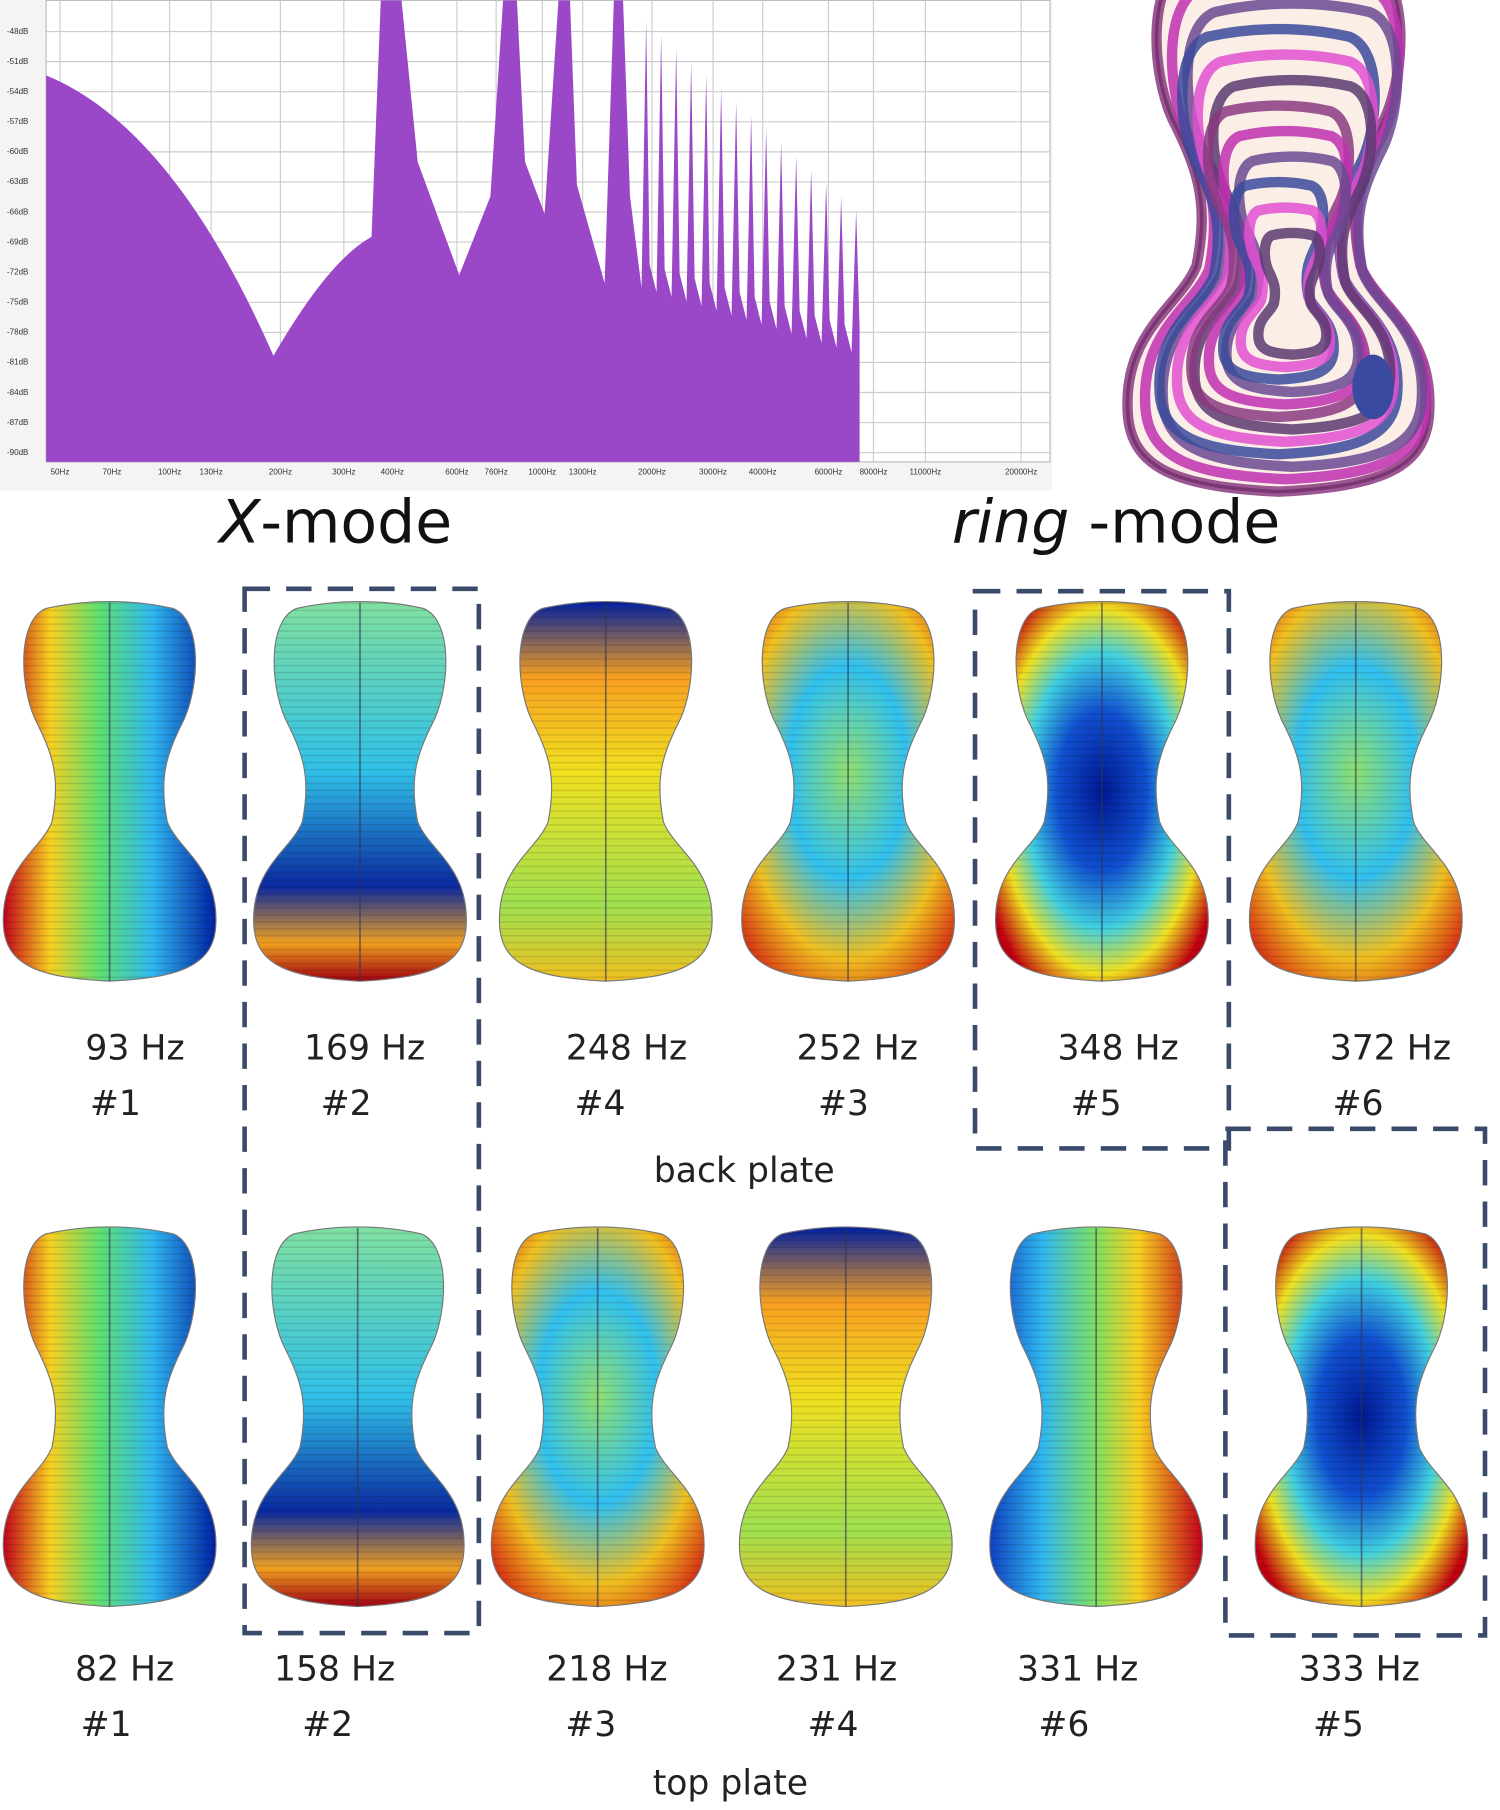 The height and width of the screenshot is (1810, 1500). What do you see at coordinates (18, 392) in the screenshot?
I see `y-tick-label: -84dB` at bounding box center [18, 392].